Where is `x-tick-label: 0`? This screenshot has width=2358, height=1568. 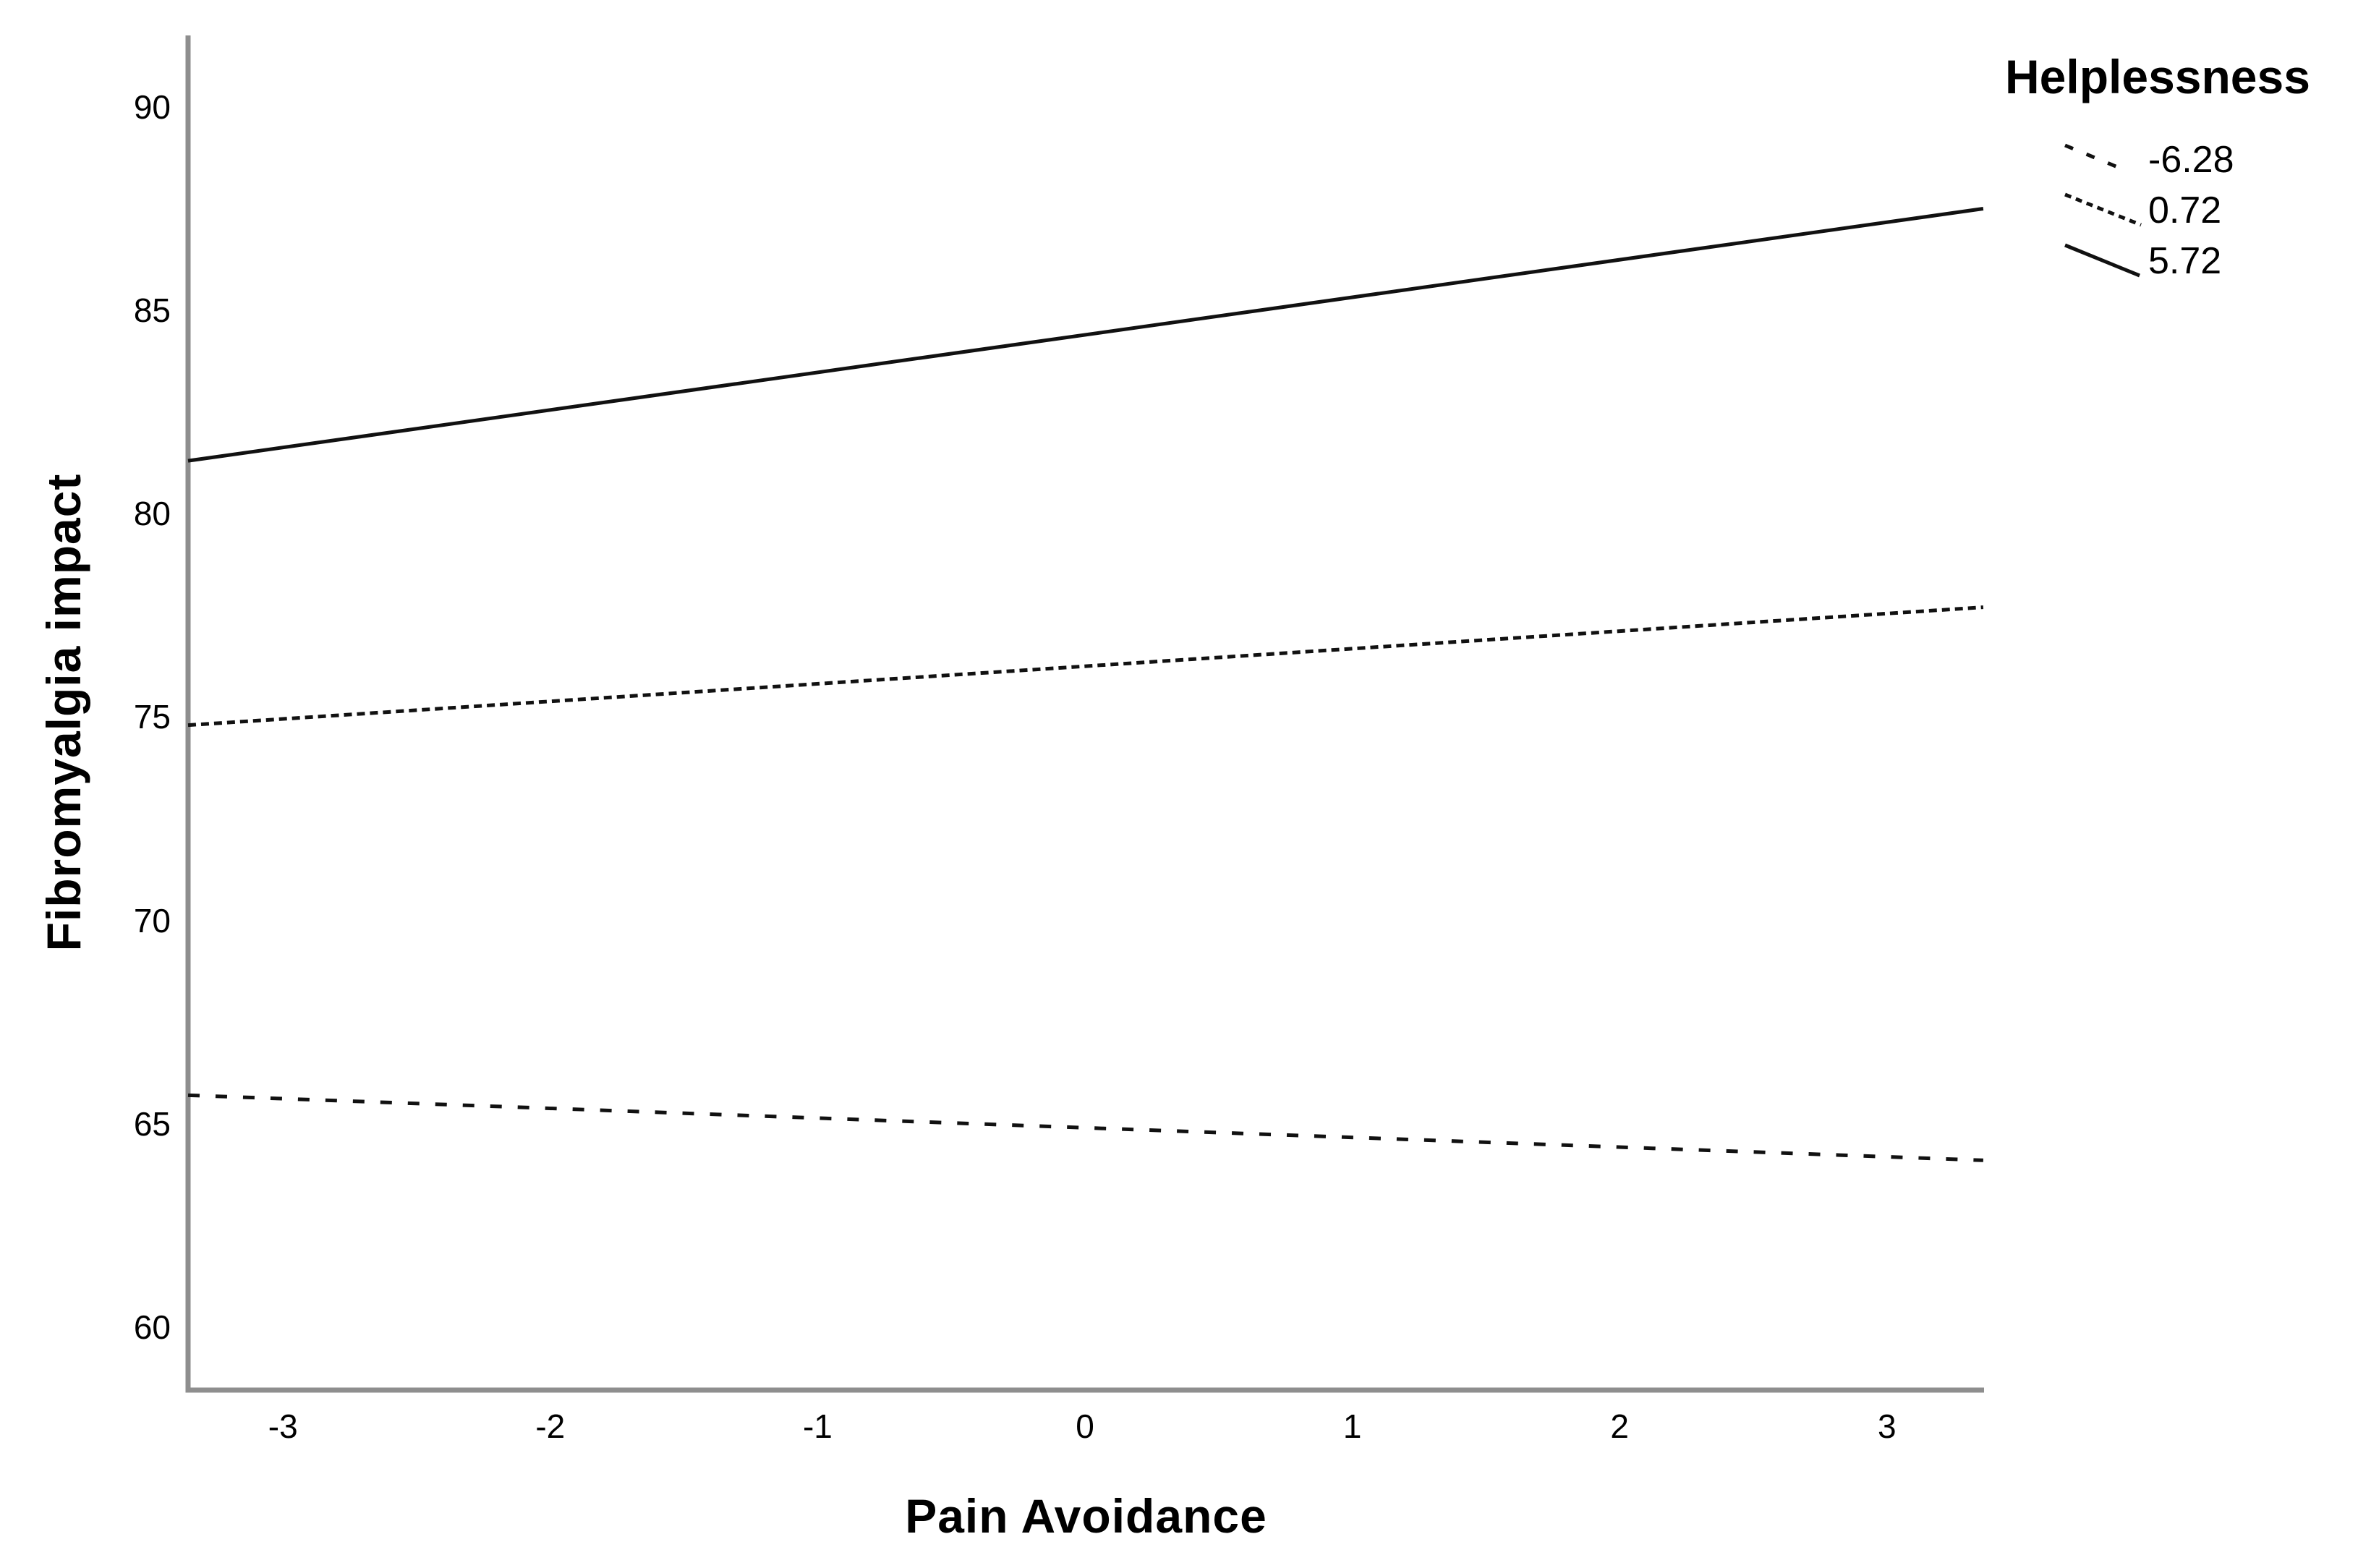
x-tick-label: 0 is located at coordinates (1085, 1426).